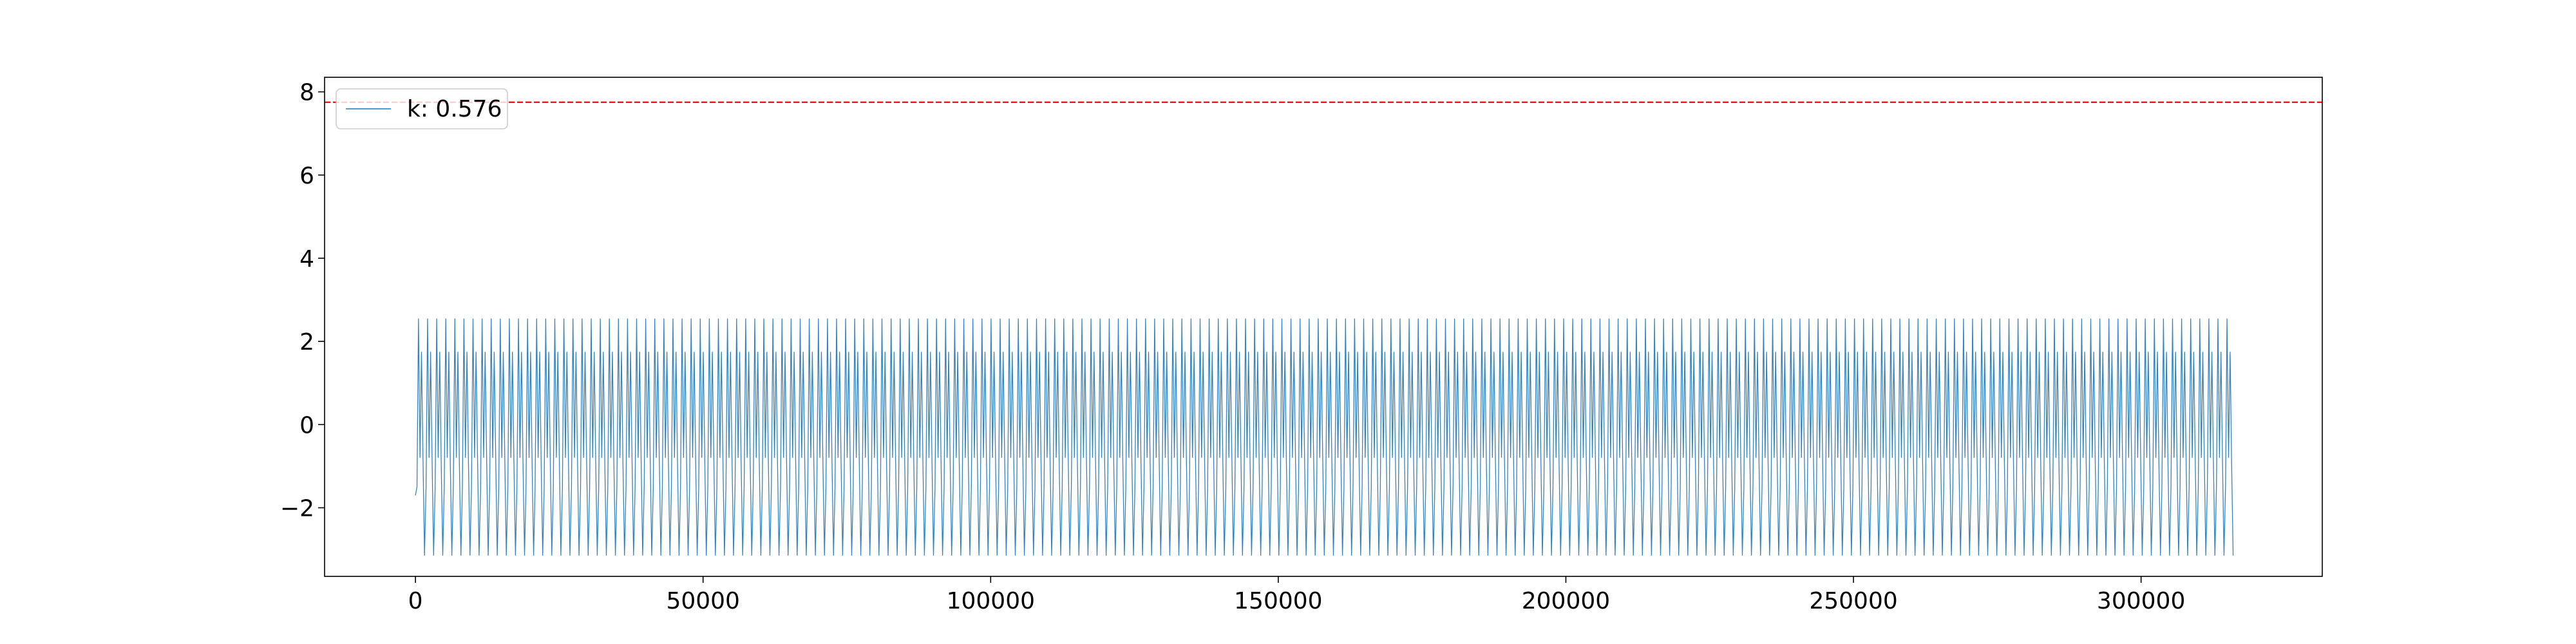  Describe the element at coordinates (302, 301) in the screenshot. I see `y-axis: −2 0 2 4 6 8` at that location.